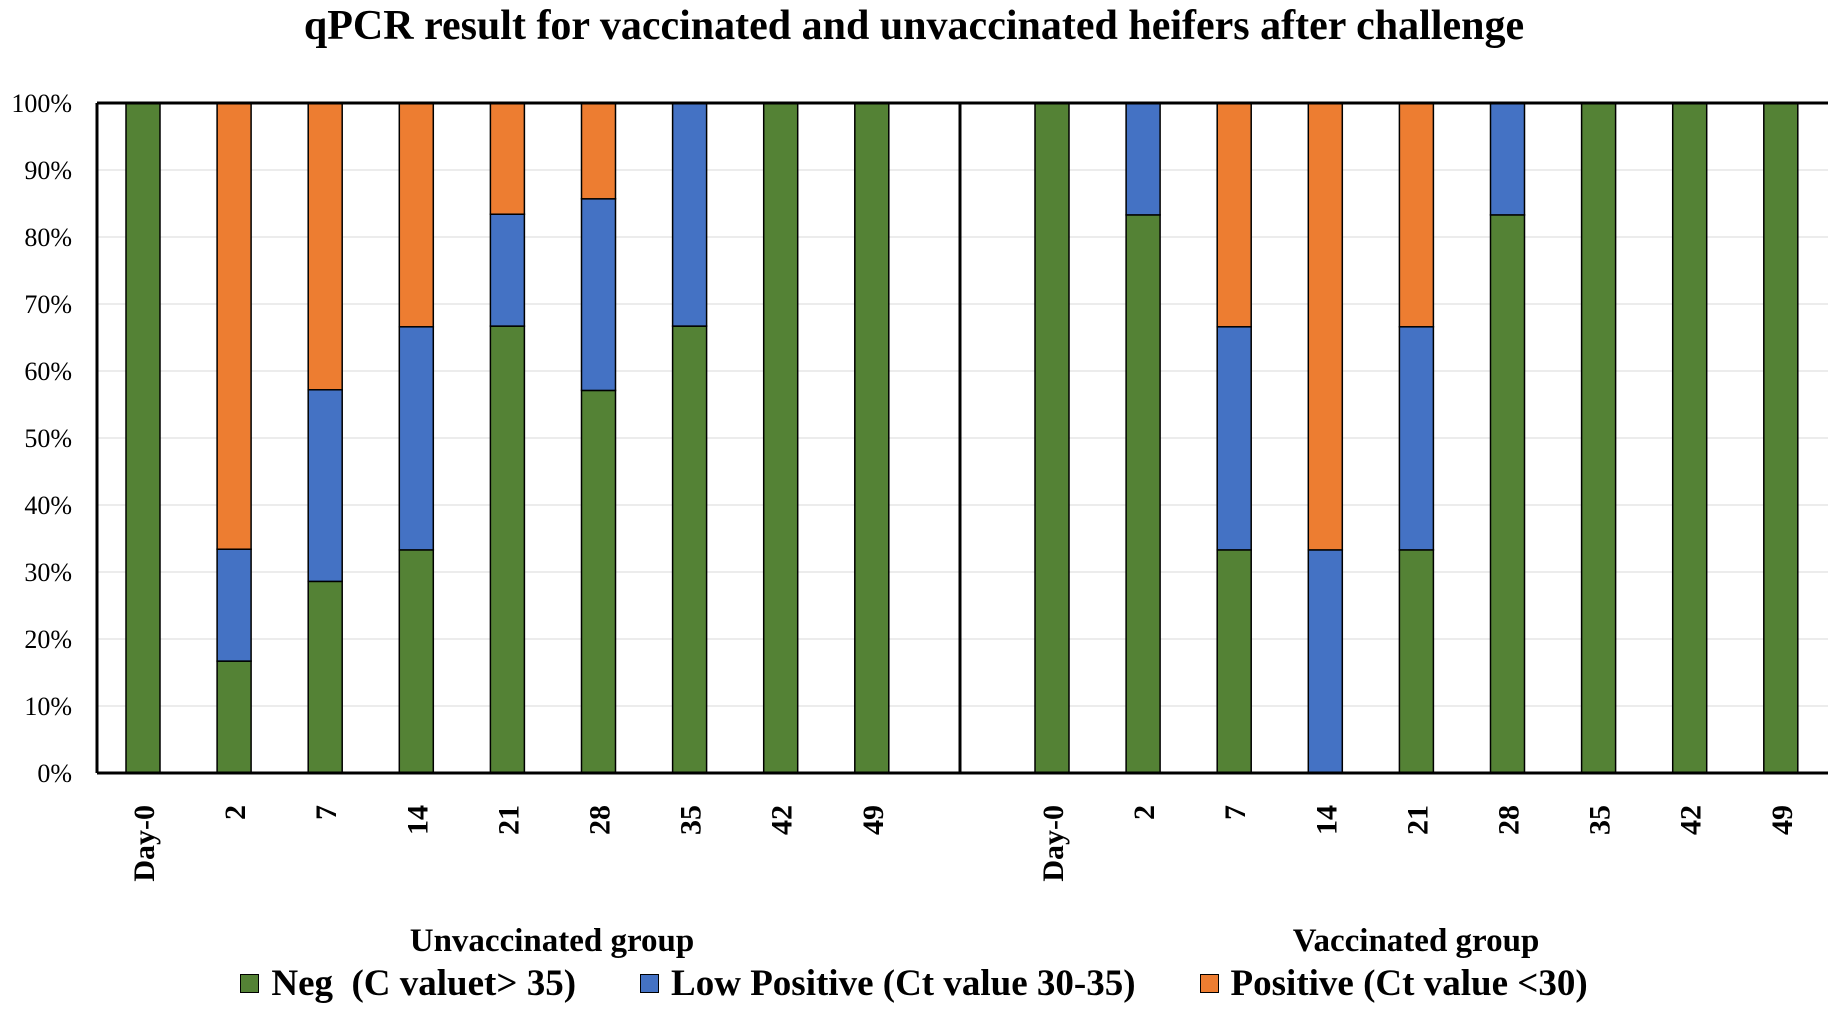  Describe the element at coordinates (552, 941) in the screenshot. I see `group-label-unvaccinated-group: Unvaccinated group` at that location.